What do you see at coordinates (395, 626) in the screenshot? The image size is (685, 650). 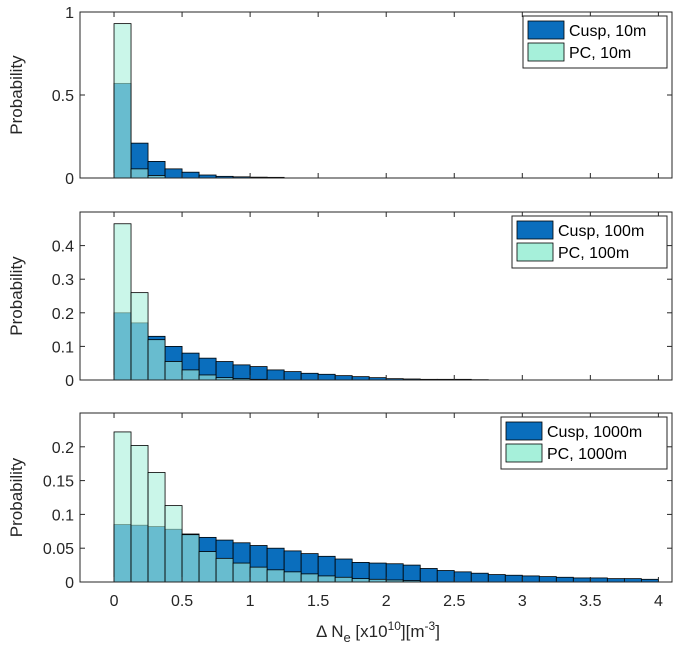 I see `xlabel-superscript: 10` at bounding box center [395, 626].